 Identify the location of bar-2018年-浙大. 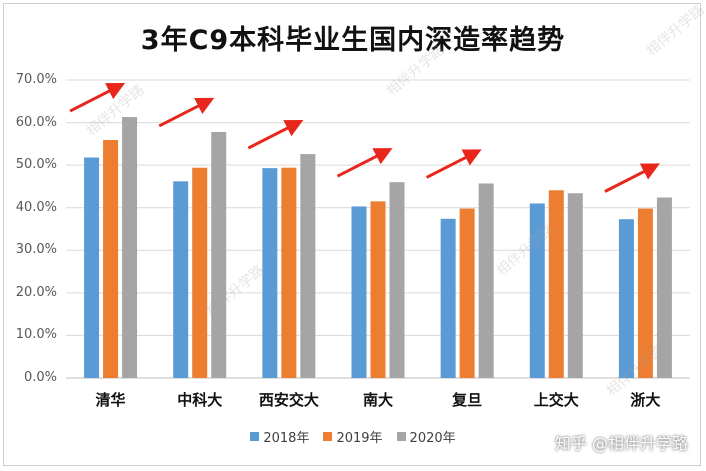
(626, 298).